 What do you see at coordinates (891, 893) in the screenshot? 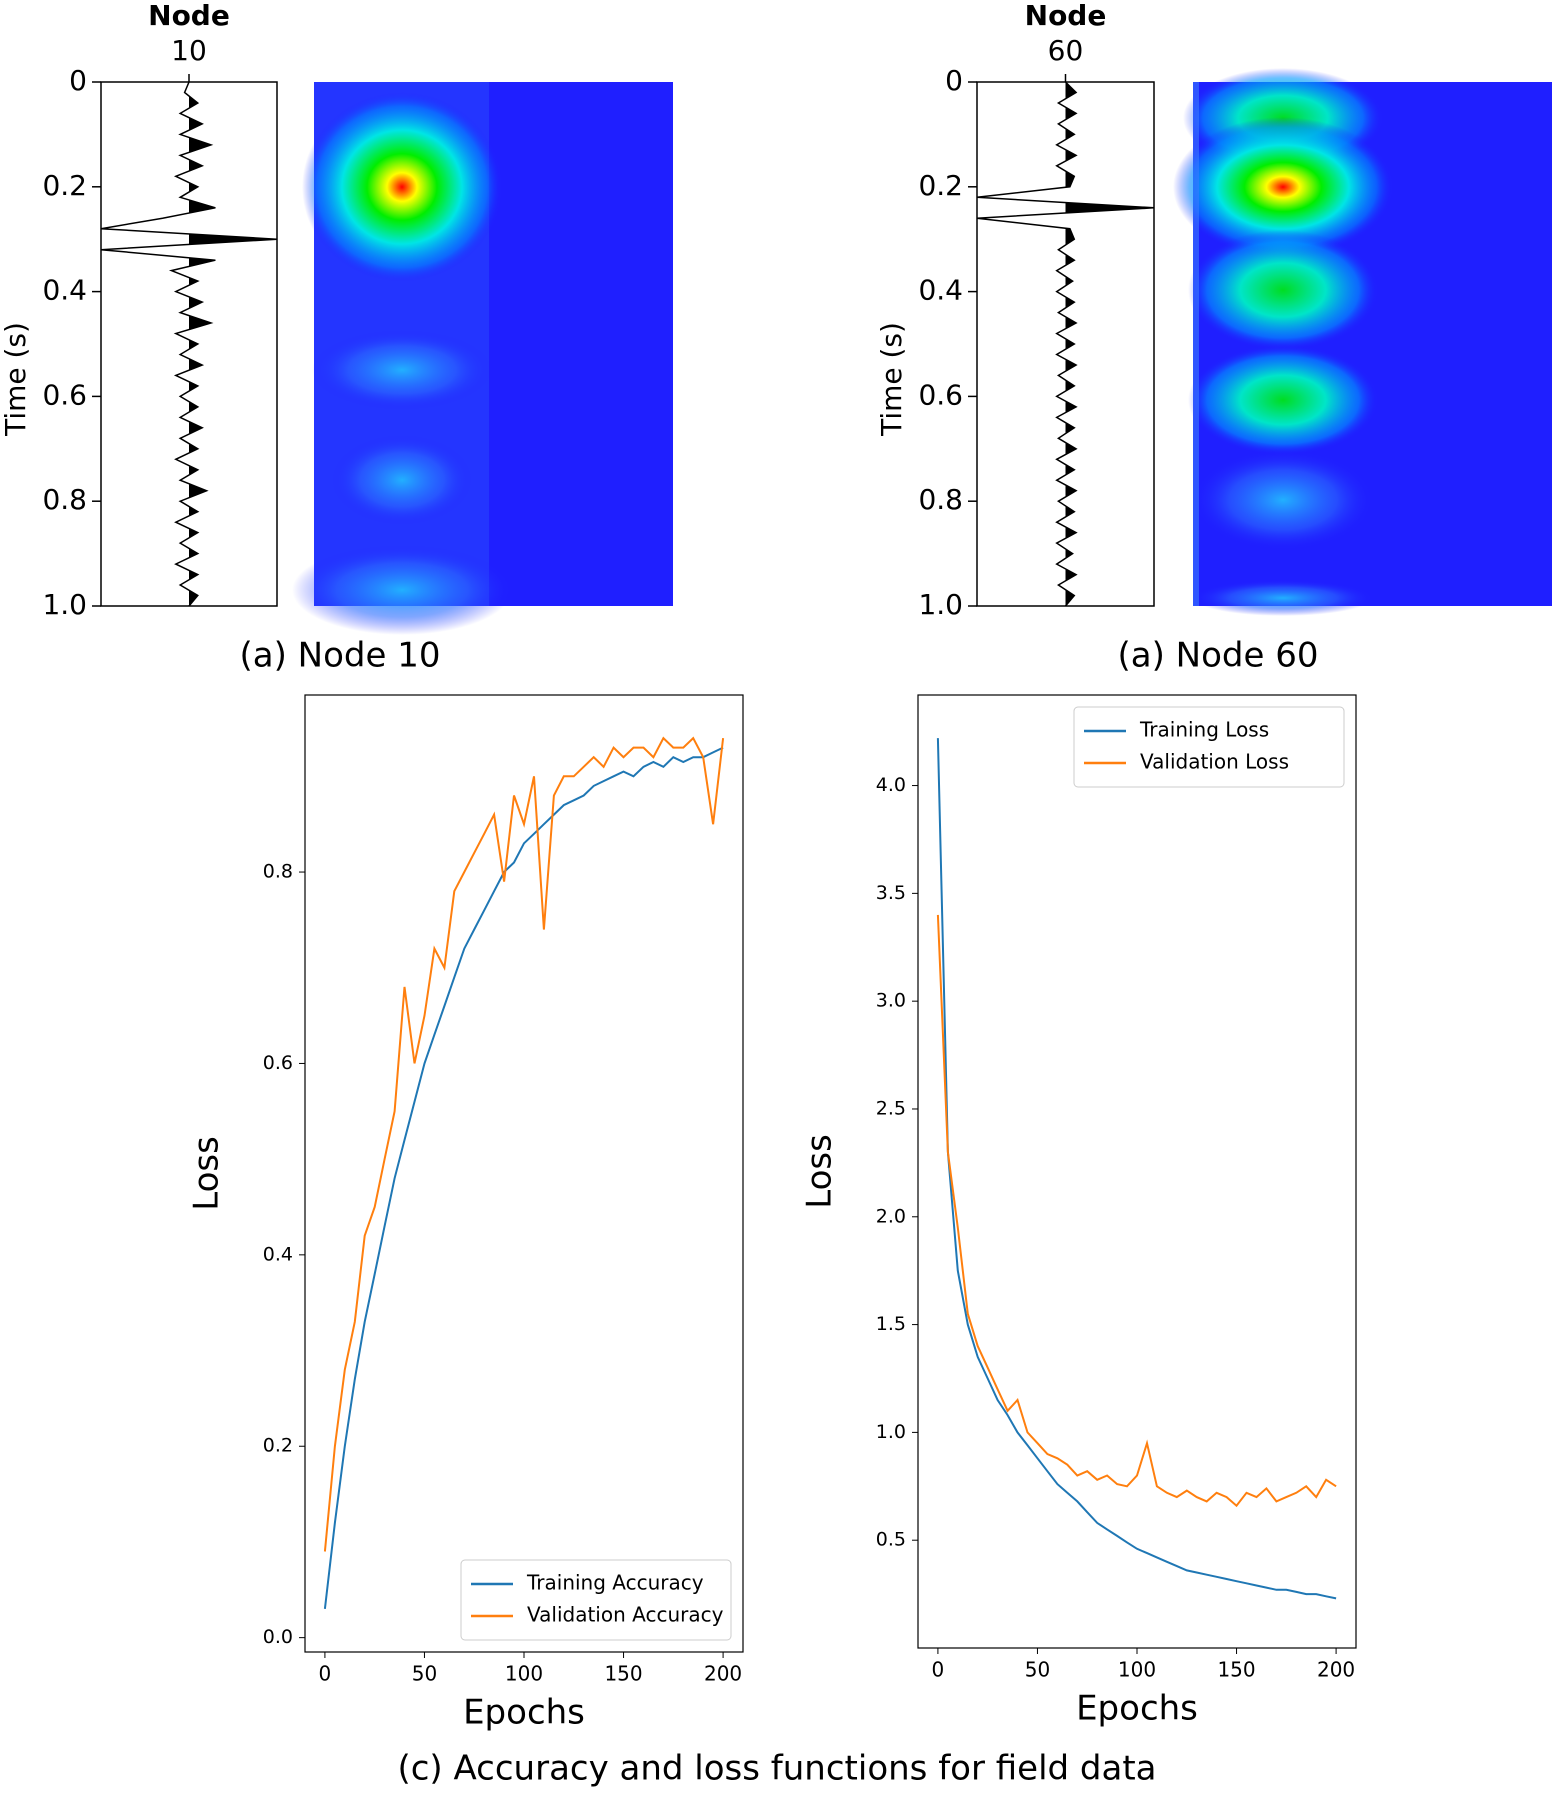
I see `y-tick-label: 3.5` at bounding box center [891, 893].